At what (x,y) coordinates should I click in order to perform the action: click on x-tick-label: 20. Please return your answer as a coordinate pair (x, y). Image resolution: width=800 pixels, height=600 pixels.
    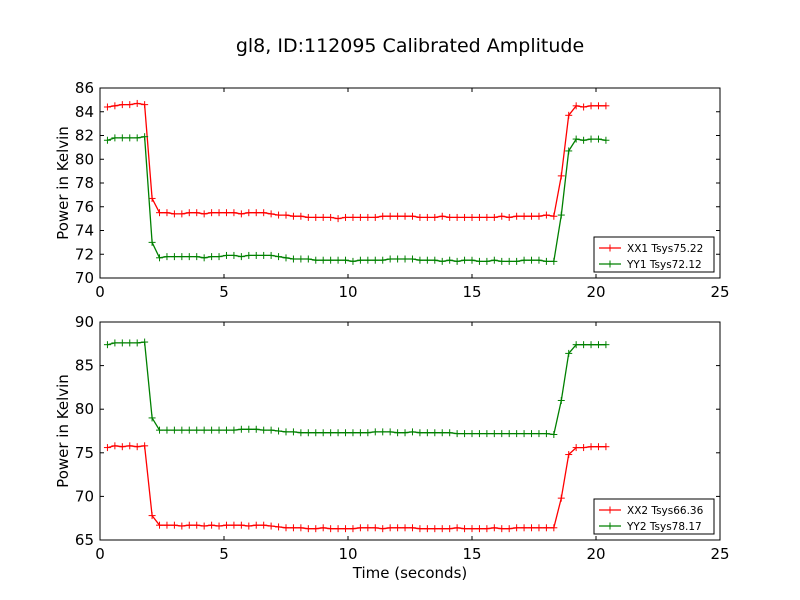
    Looking at the image, I should click on (595, 292).